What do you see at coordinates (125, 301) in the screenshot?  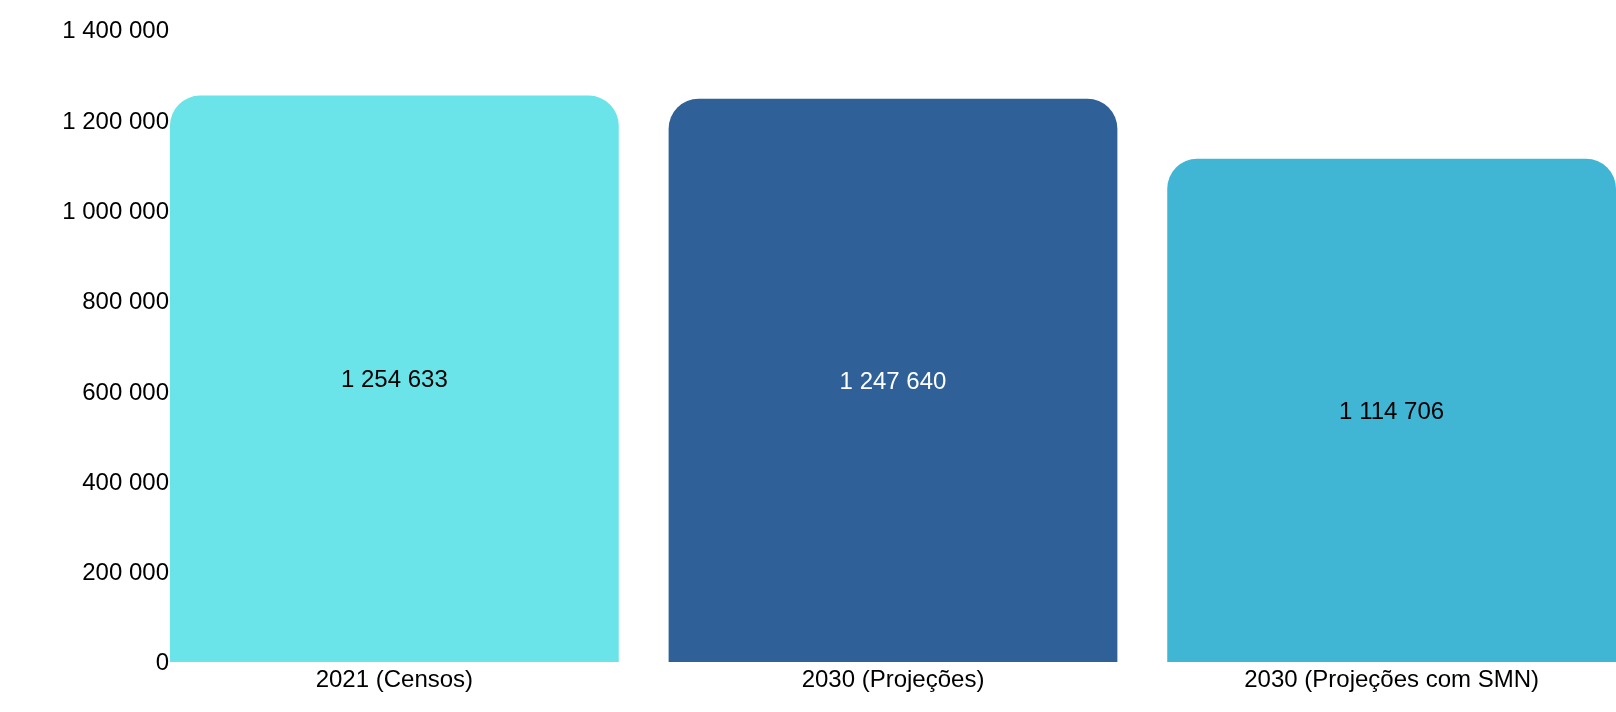 I see `y-tick-label: 800 000` at bounding box center [125, 301].